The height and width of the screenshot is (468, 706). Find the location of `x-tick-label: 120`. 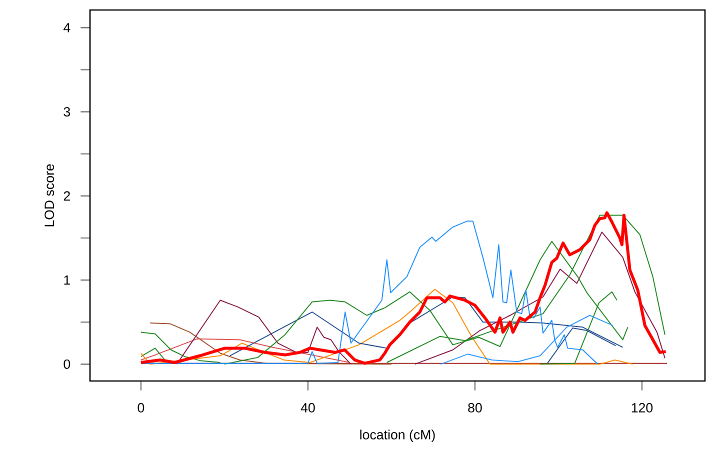

x-tick-label: 120 is located at coordinates (642, 407).